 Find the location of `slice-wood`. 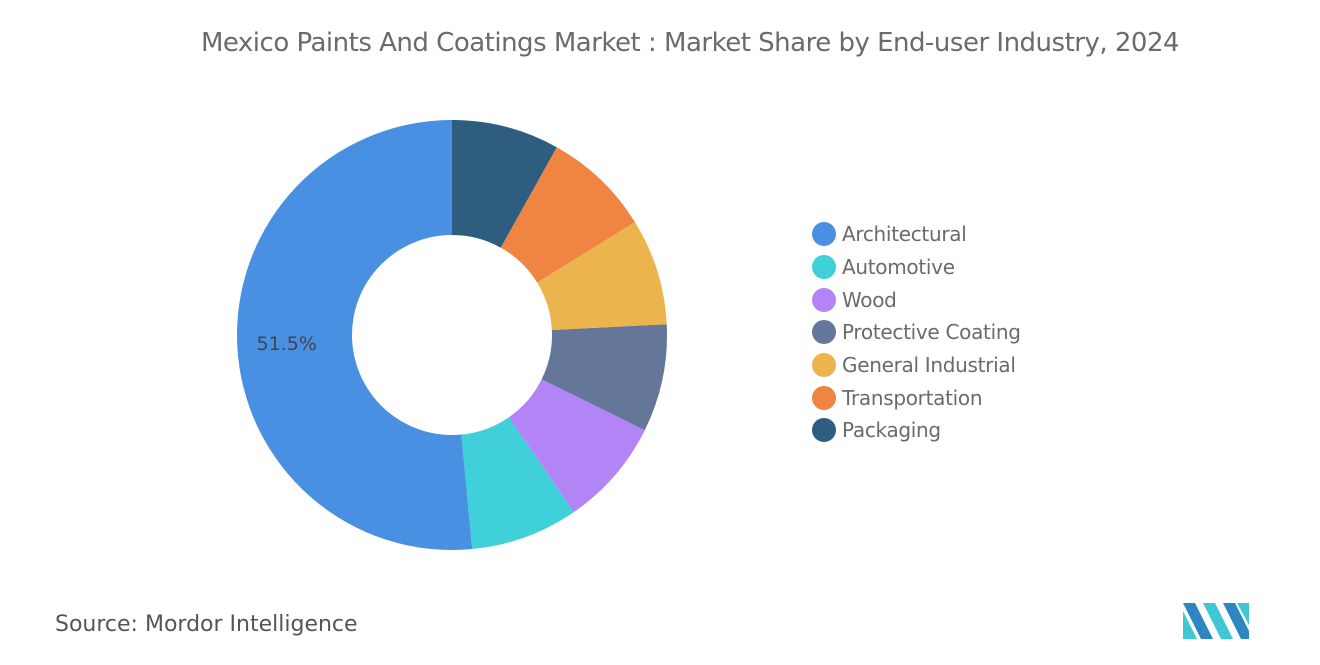

slice-wood is located at coordinates (576, 446).